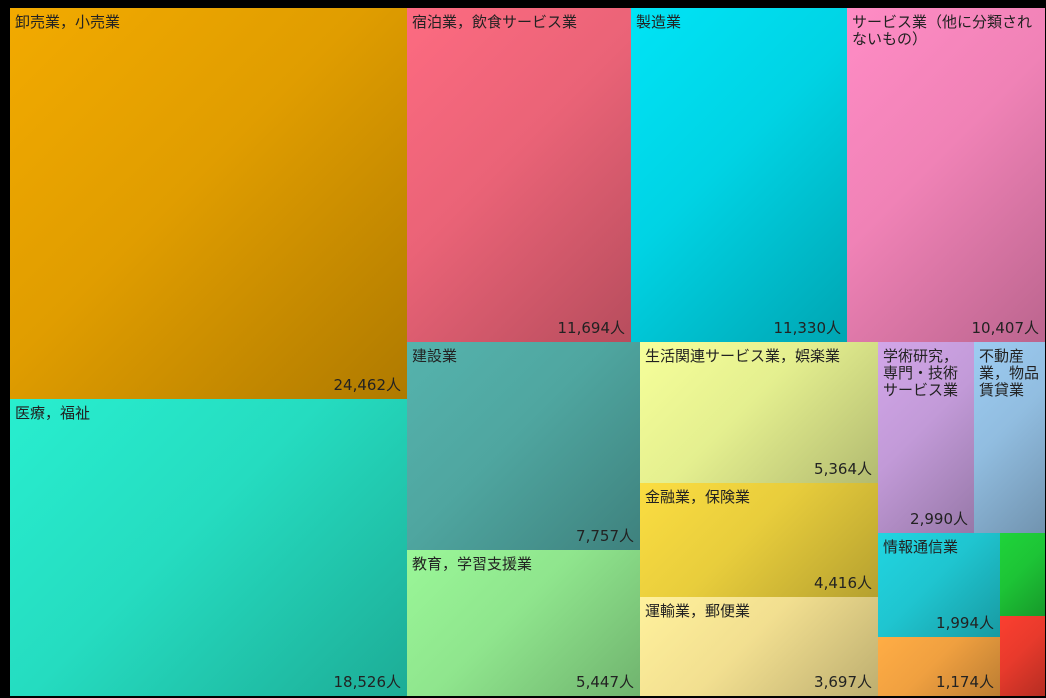 This screenshot has height=698, width=1046. What do you see at coordinates (659, 22) in the screenshot?
I see `cell-label: 製造業` at bounding box center [659, 22].